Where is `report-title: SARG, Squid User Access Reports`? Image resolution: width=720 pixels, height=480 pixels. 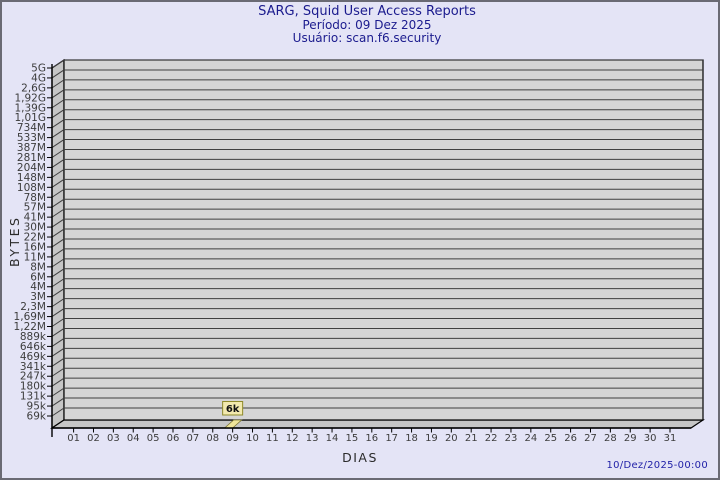
report-title: SARG, Squid User Access Reports is located at coordinates (367, 11).